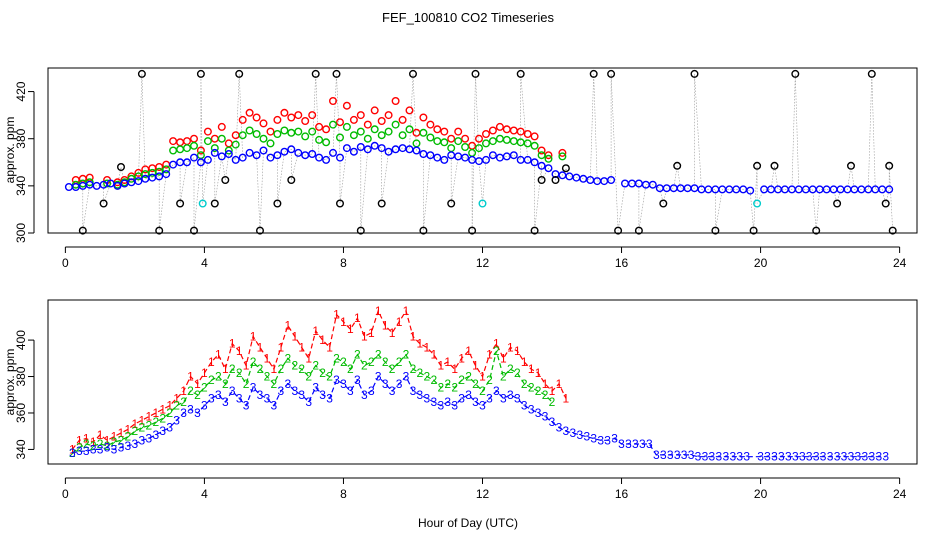 The height and width of the screenshot is (540, 936). Describe the element at coordinates (24, 162) in the screenshot. I see `top-y-axis: 300 340 380 420` at that location.